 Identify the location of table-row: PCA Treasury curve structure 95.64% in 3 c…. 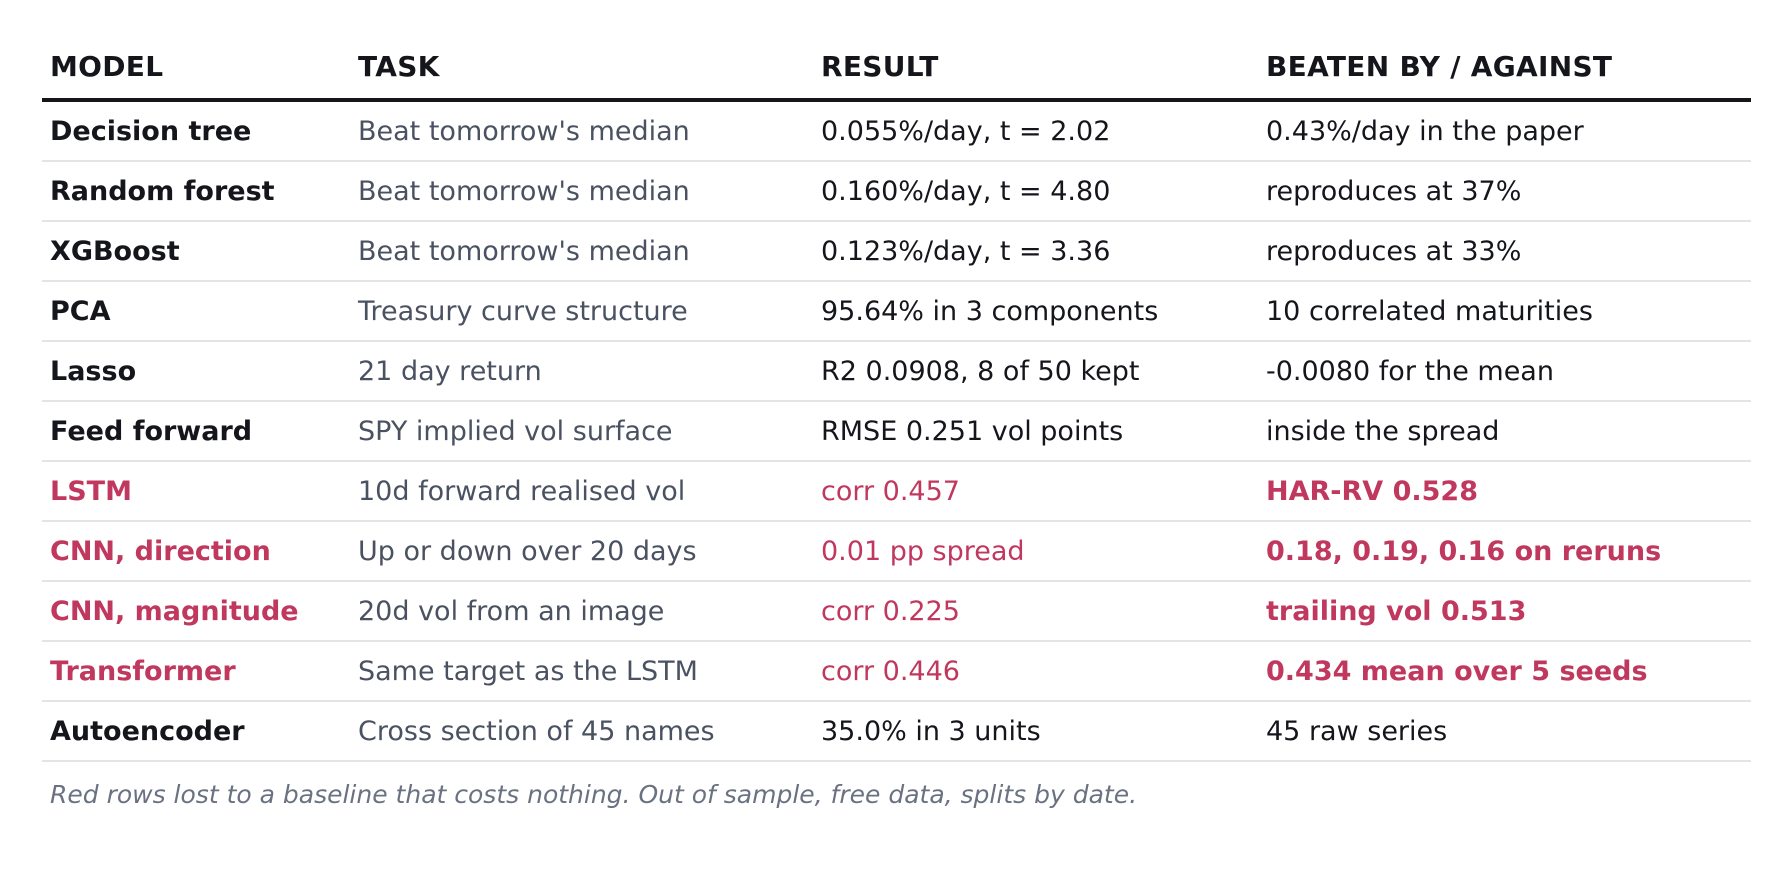
(896, 311).